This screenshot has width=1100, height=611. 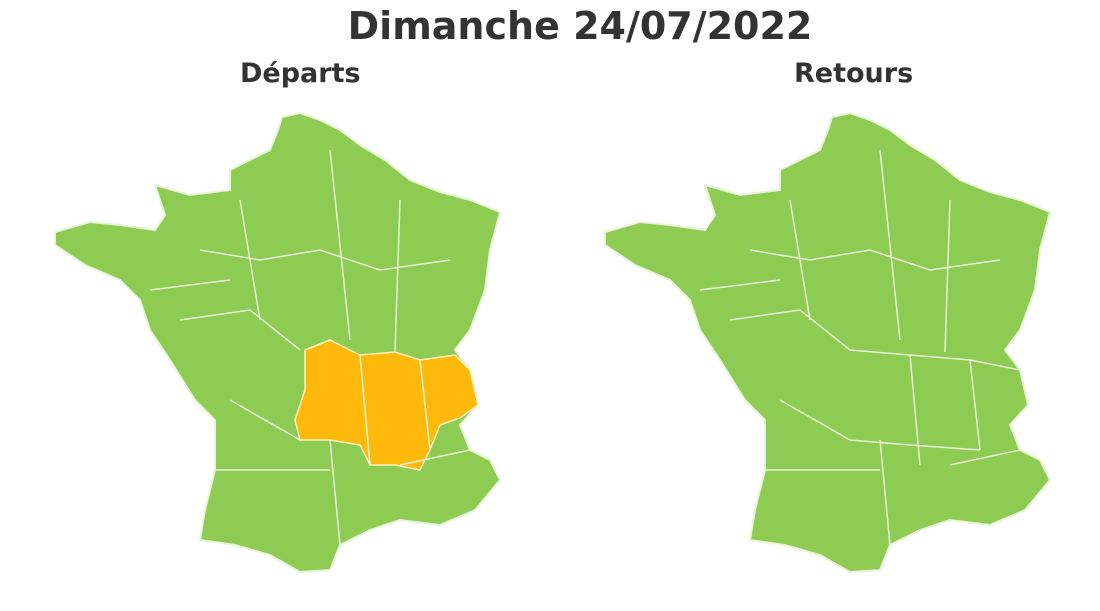 I want to click on departs-title: Départs, so click(x=300, y=73).